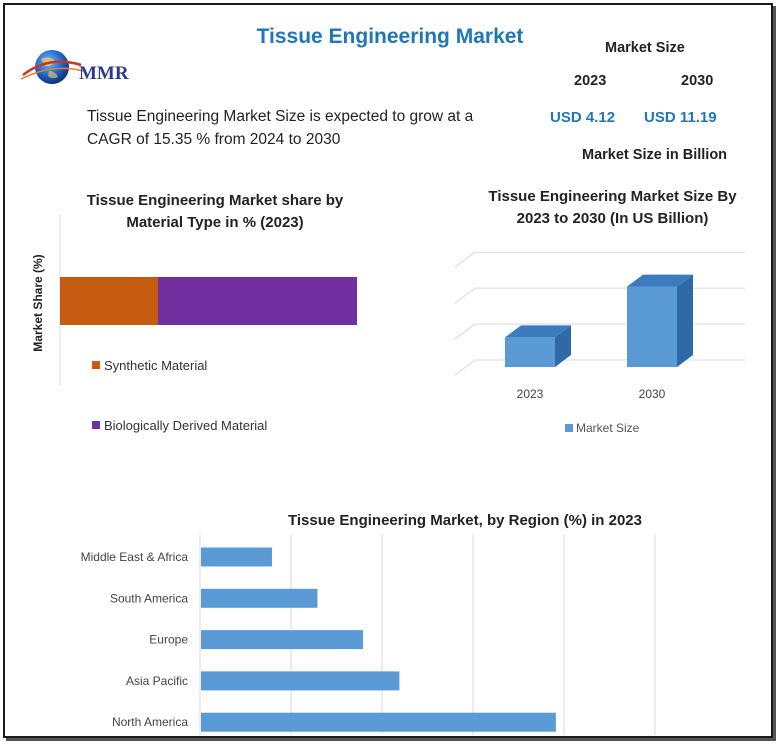 The height and width of the screenshot is (745, 780). What do you see at coordinates (660, 280) in the screenshot?
I see `bar-top-2030` at bounding box center [660, 280].